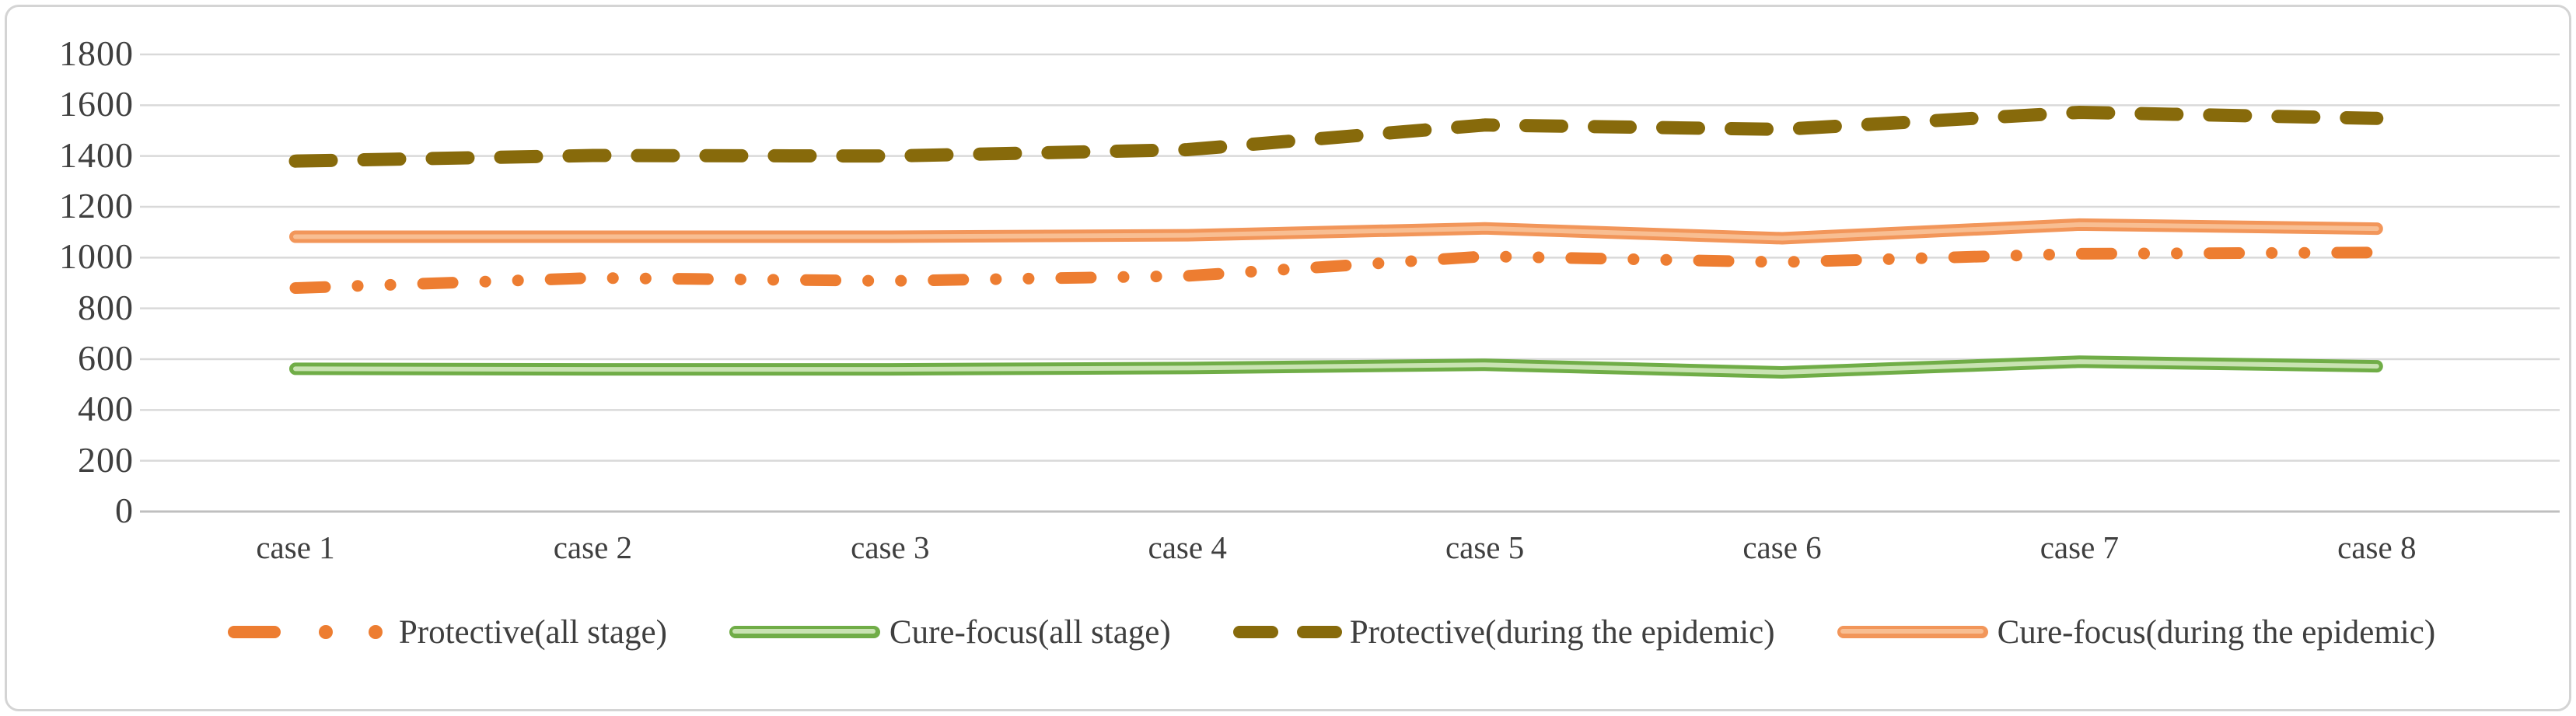 The image size is (2576, 716). I want to click on y-tick-label: 800, so click(106, 307).